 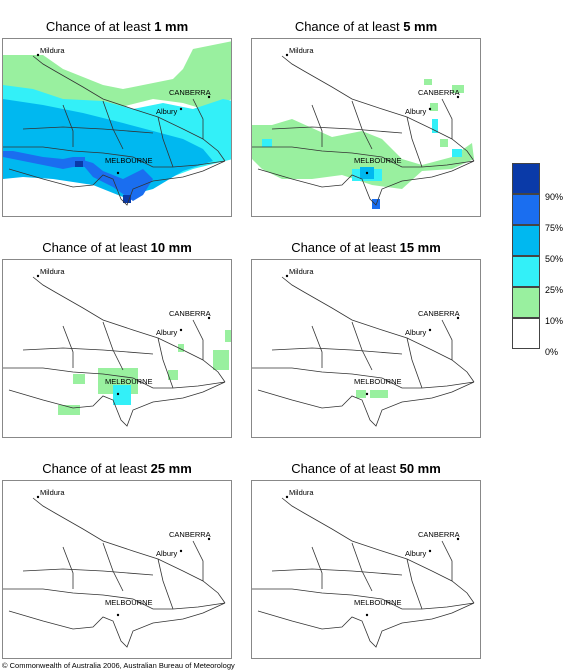 I want to click on panel-title: Chance of at least 25 mm, so click(x=117, y=468).